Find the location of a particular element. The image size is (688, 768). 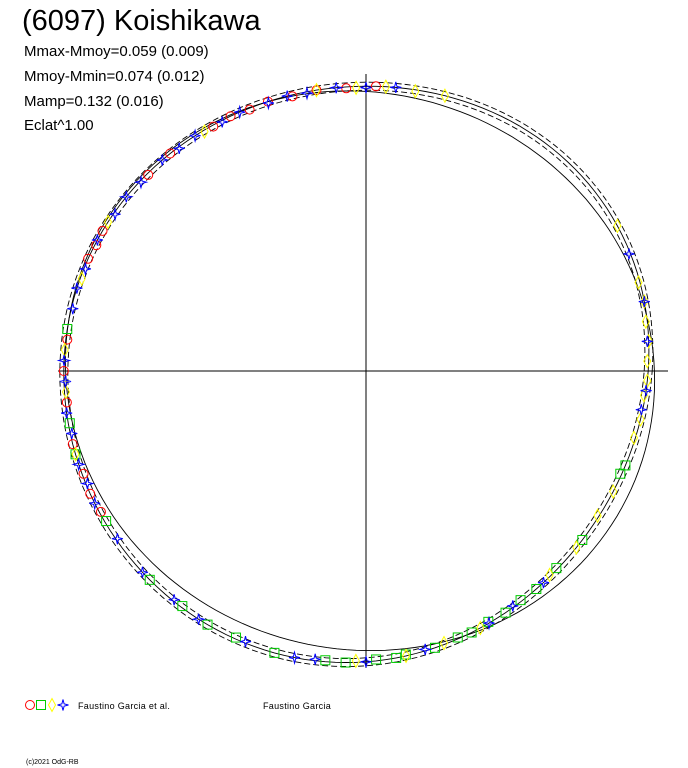

legend-item-faustino-garcia-et-al: Faustino Garcia et al. is located at coordinates (124, 706).